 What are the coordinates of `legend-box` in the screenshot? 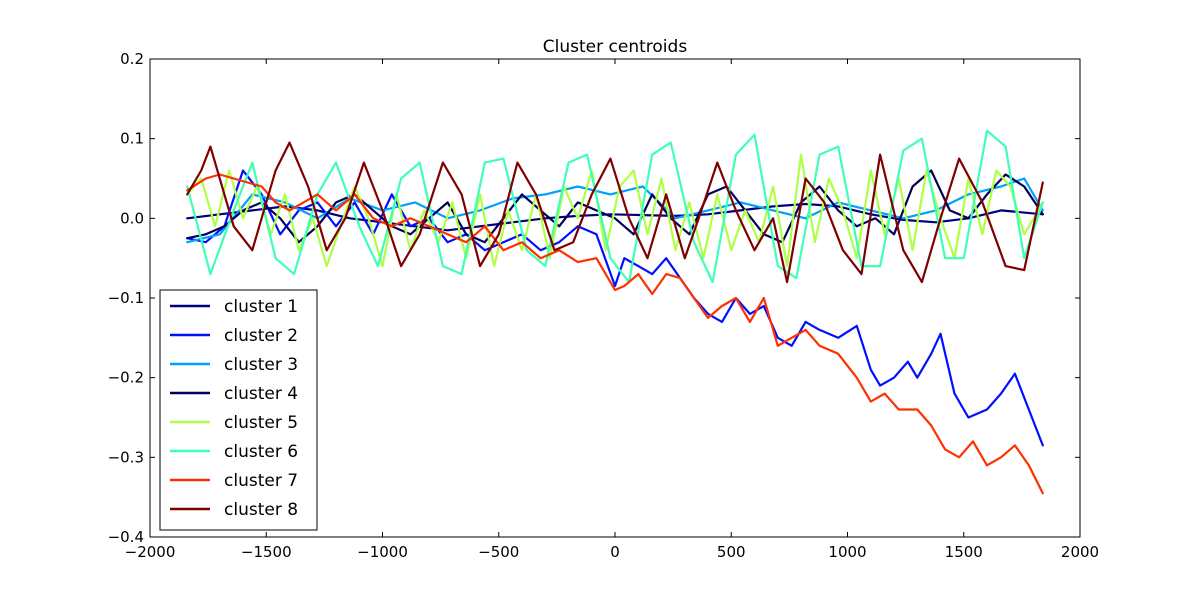 It's located at (238, 410).